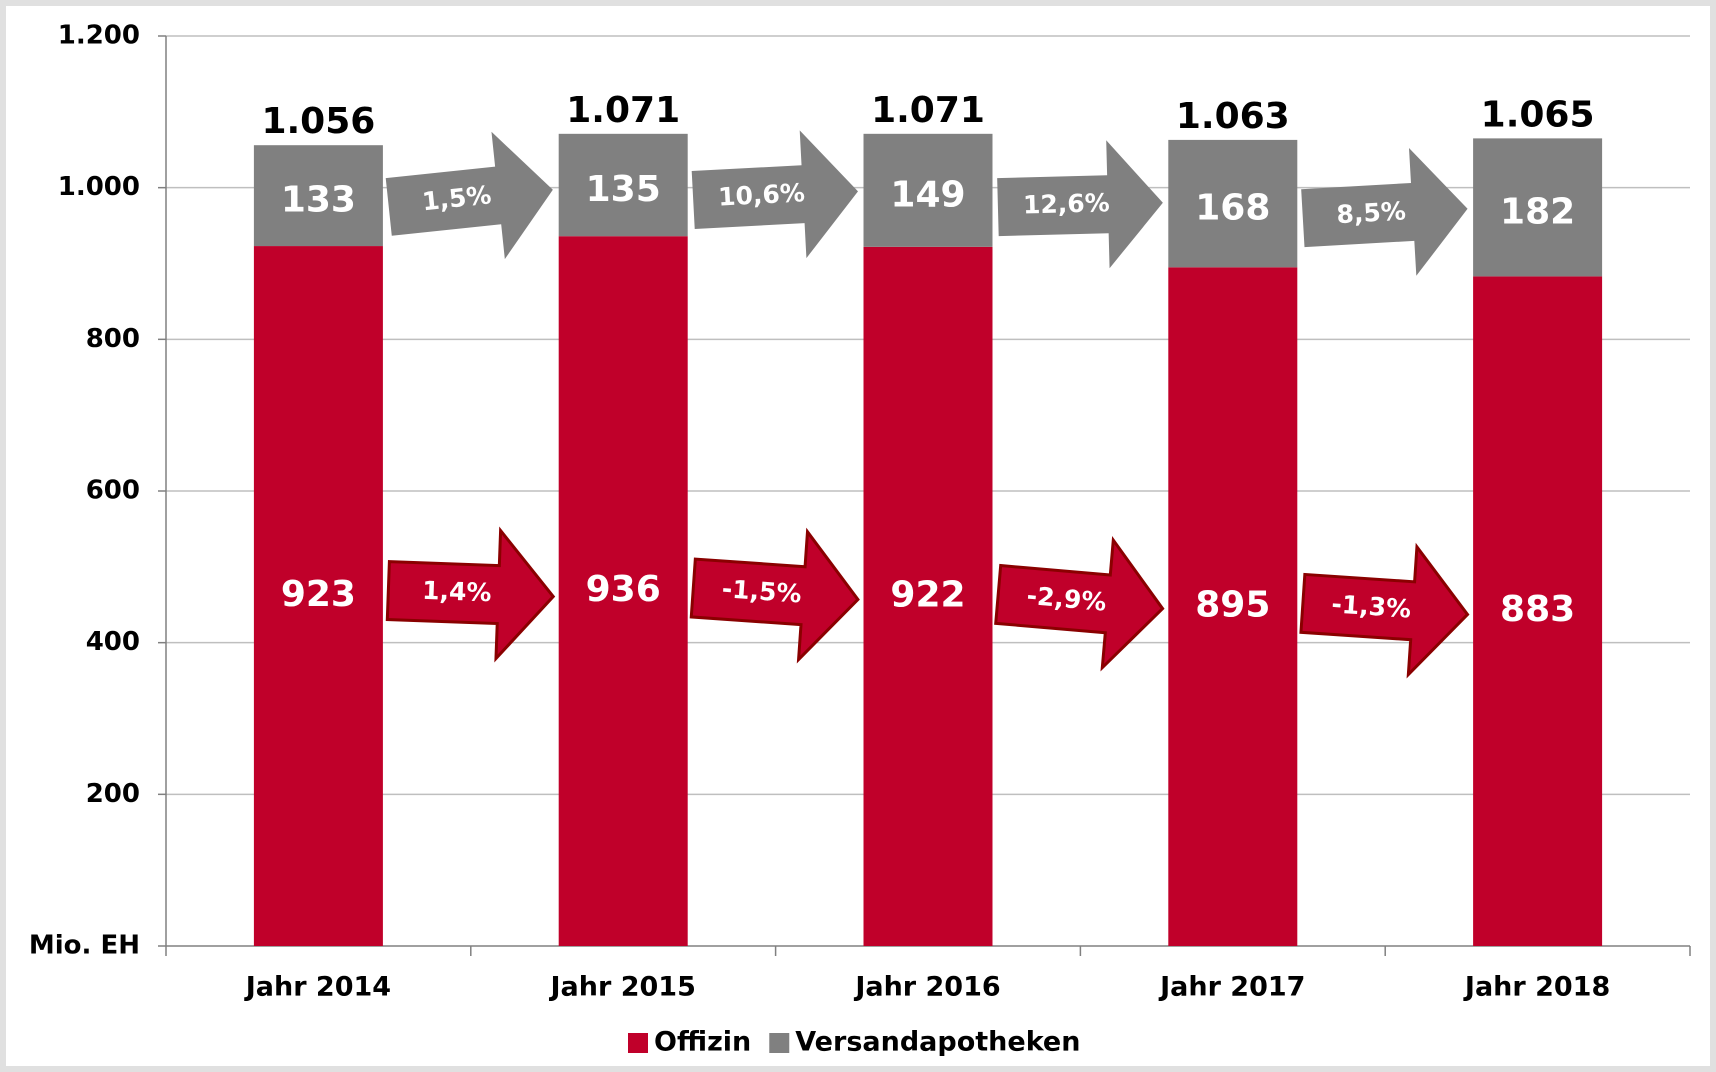 Image resolution: width=1716 pixels, height=1072 pixels. Describe the element at coordinates (113, 642) in the screenshot. I see `y-tick-label: 400` at that location.